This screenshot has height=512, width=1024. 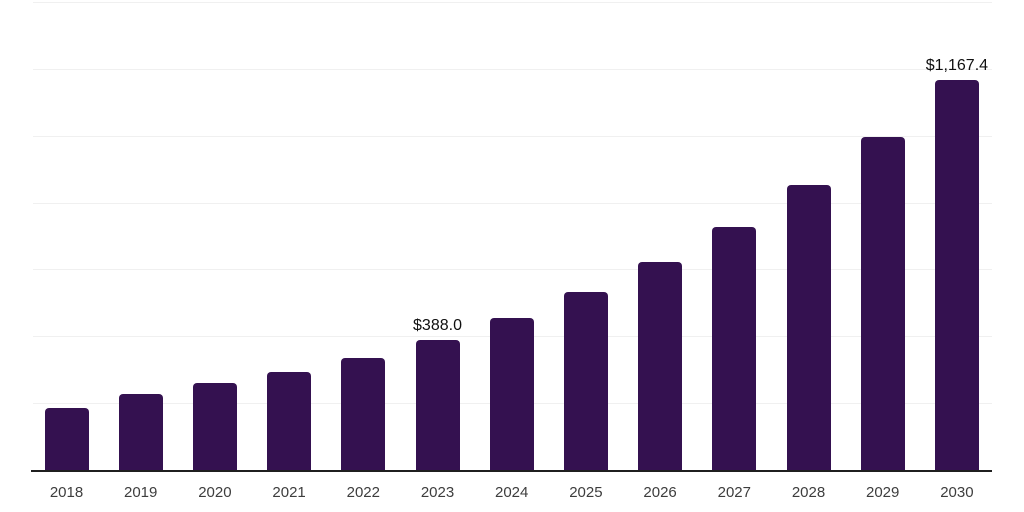 What do you see at coordinates (289, 492) in the screenshot?
I see `x-tick-2021: 2021` at bounding box center [289, 492].